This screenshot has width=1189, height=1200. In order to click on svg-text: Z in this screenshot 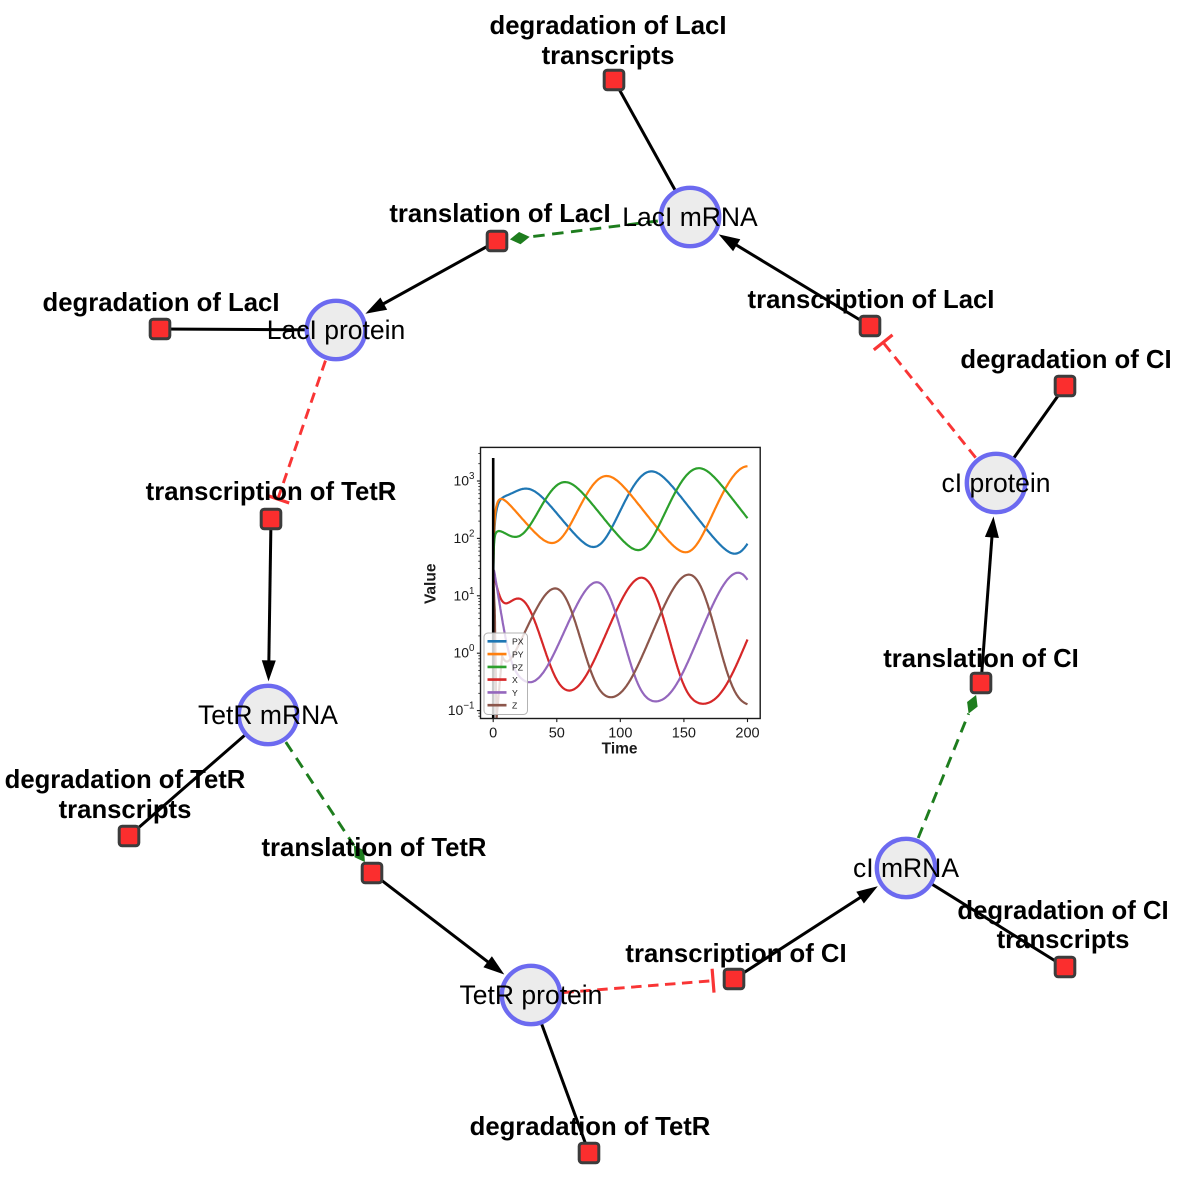, I will do `click(515, 706)`.